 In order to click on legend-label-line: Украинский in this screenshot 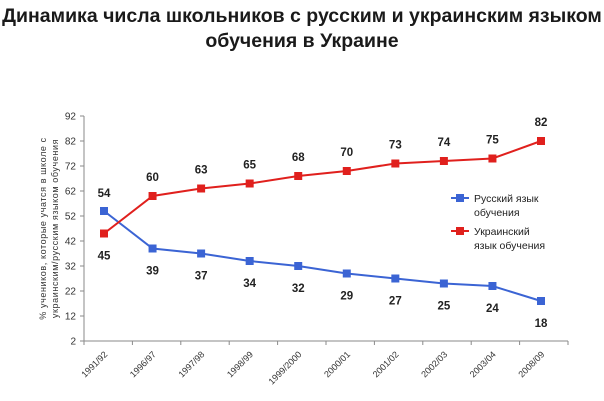, I will do `click(502, 232)`.